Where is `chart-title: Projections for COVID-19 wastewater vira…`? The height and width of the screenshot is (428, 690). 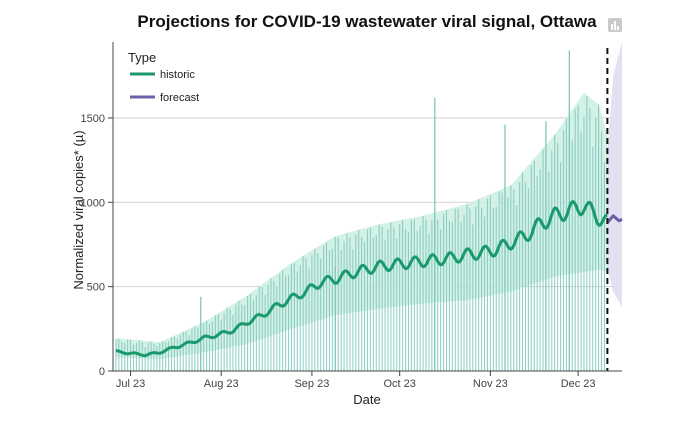
chart-title: Projections for COVID-19 wastewater vira… is located at coordinates (367, 21).